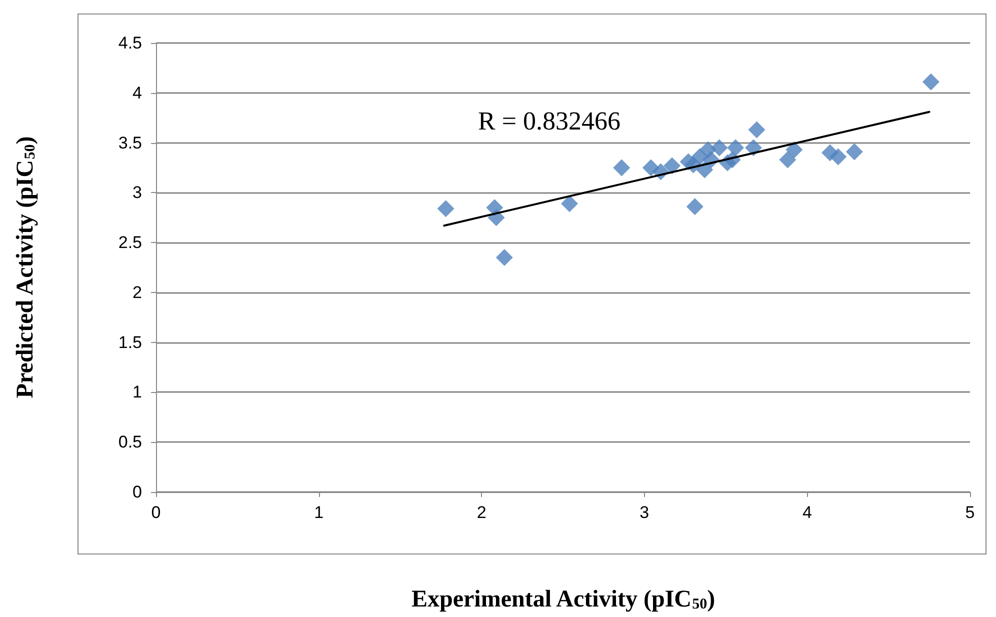 This screenshot has width=996, height=617. What do you see at coordinates (137, 292) in the screenshot?
I see `y-tick-label: 2` at bounding box center [137, 292].